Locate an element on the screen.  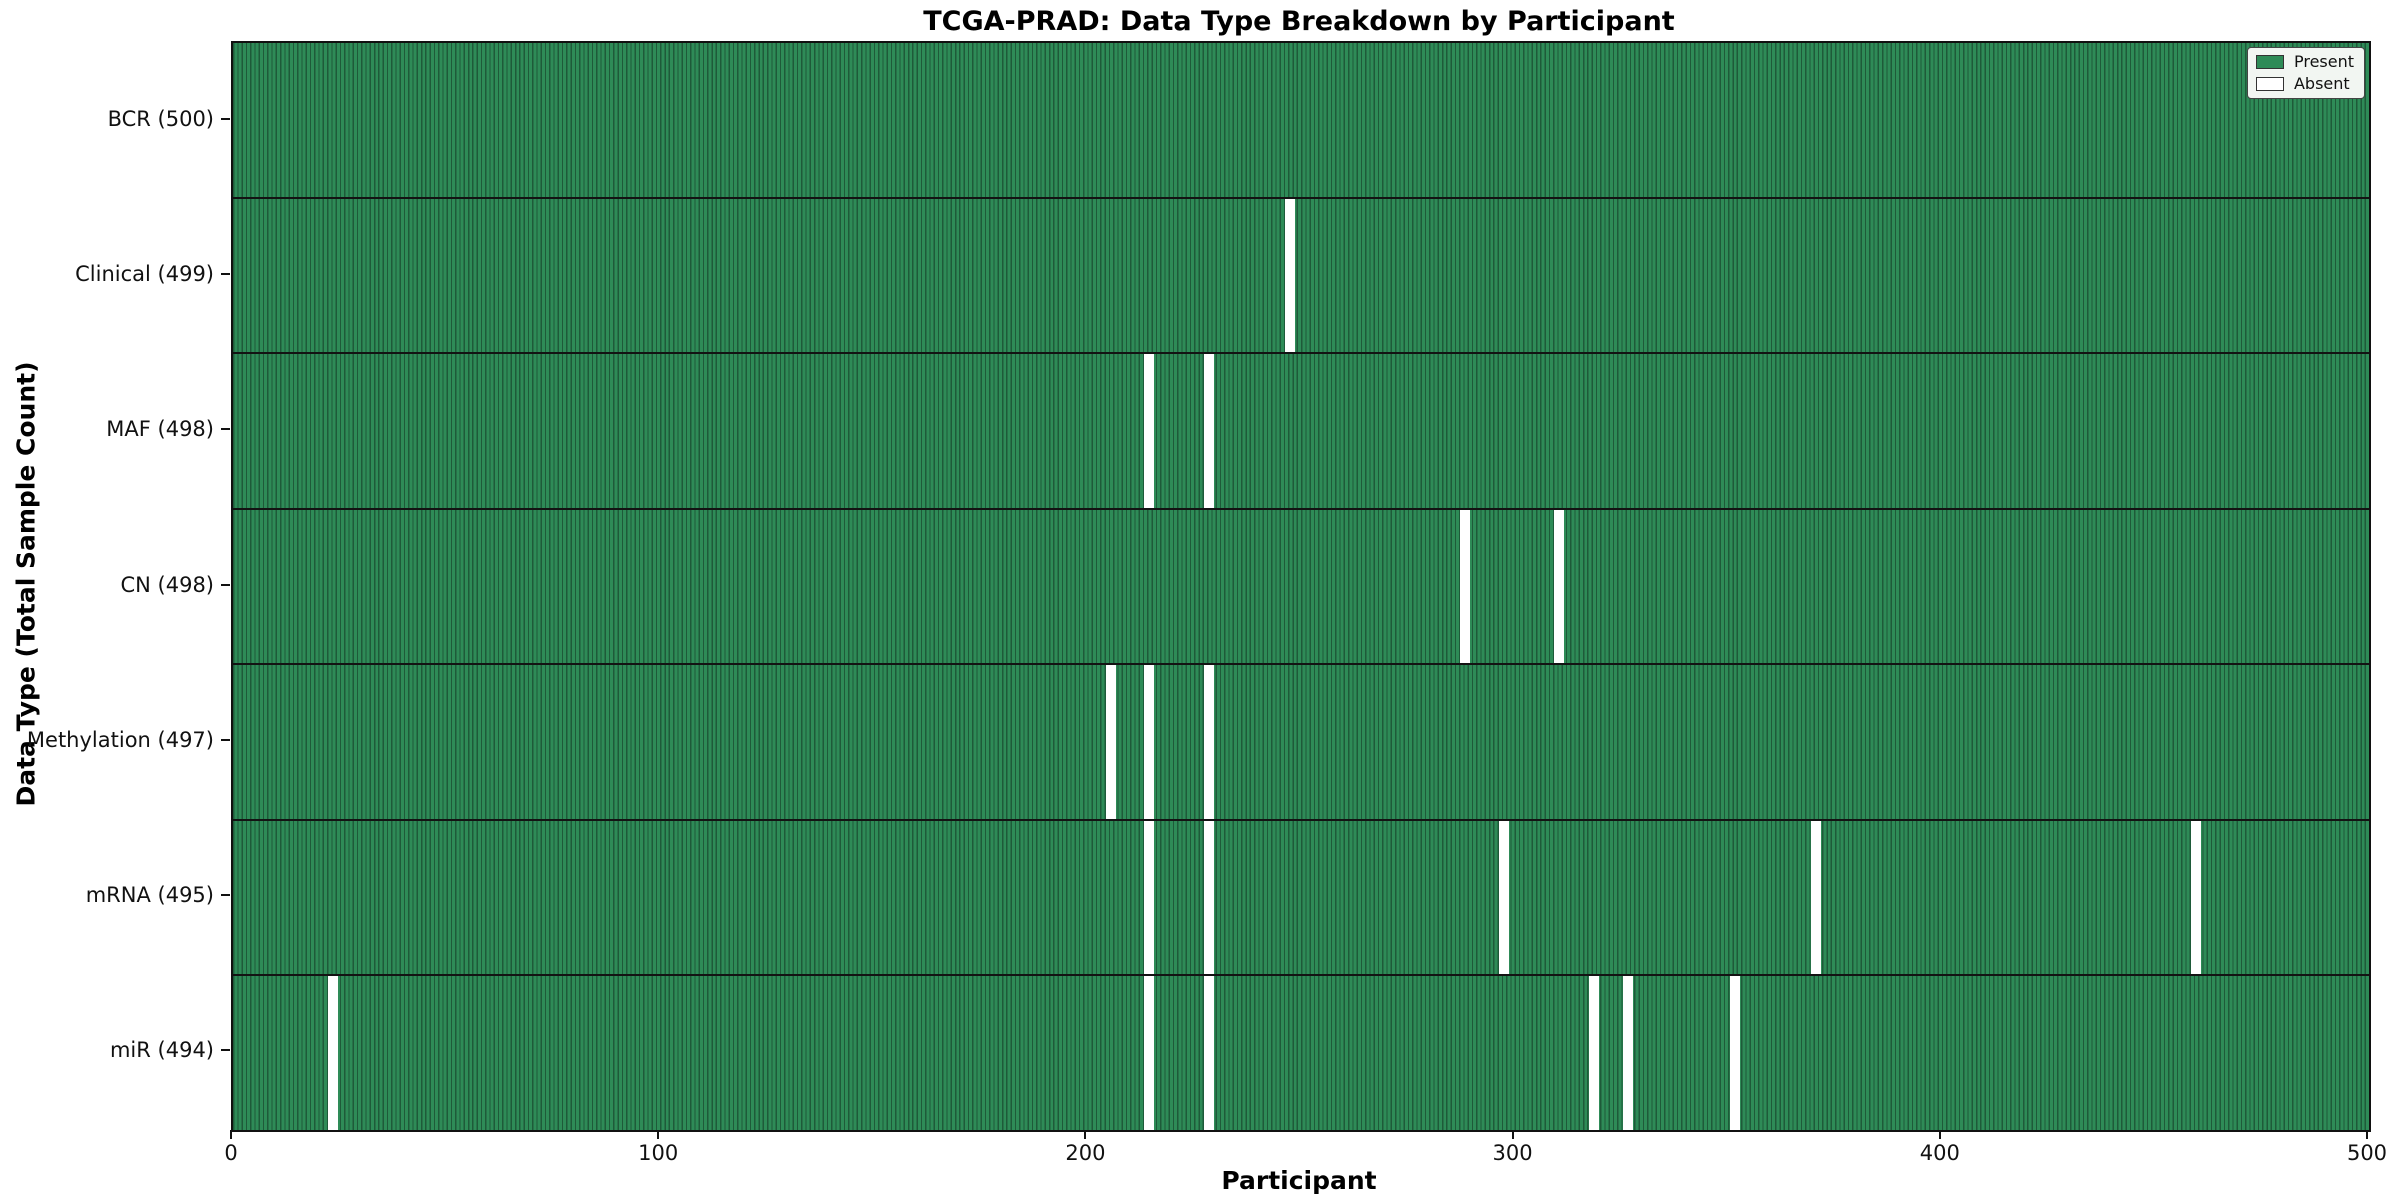
y-tick-label: Clinical (499) is located at coordinates (144, 273).